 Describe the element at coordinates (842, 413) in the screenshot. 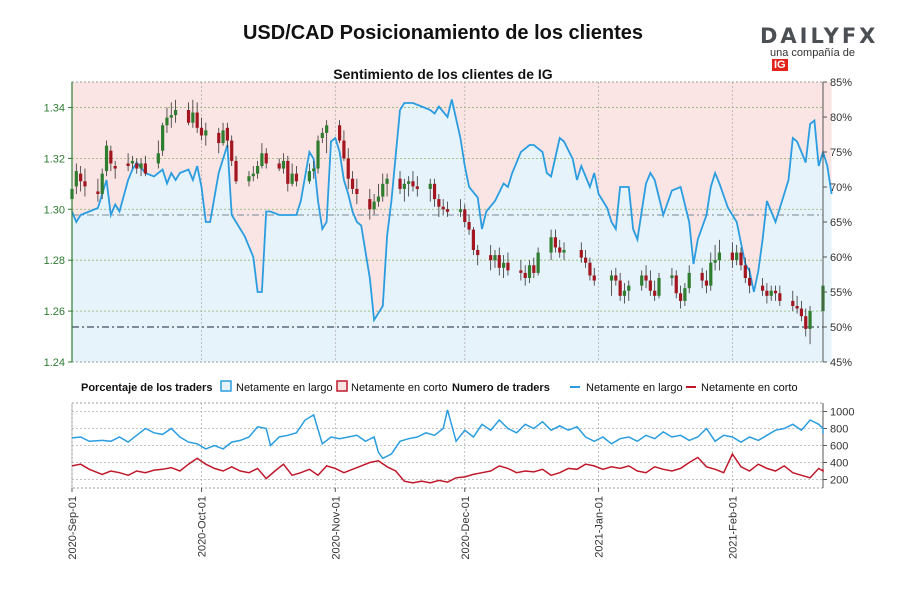

I see `count-tick-label: 1000` at that location.